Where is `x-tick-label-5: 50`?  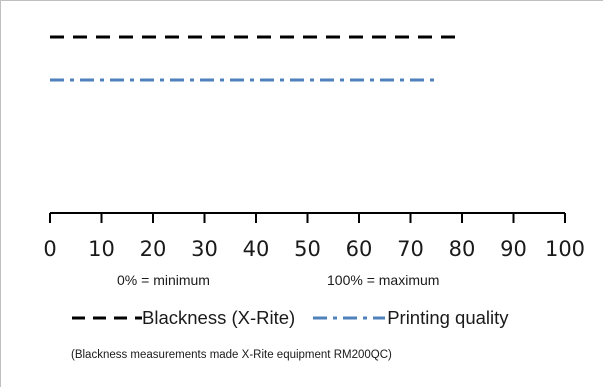
x-tick-label-5: 50 is located at coordinates (307, 249).